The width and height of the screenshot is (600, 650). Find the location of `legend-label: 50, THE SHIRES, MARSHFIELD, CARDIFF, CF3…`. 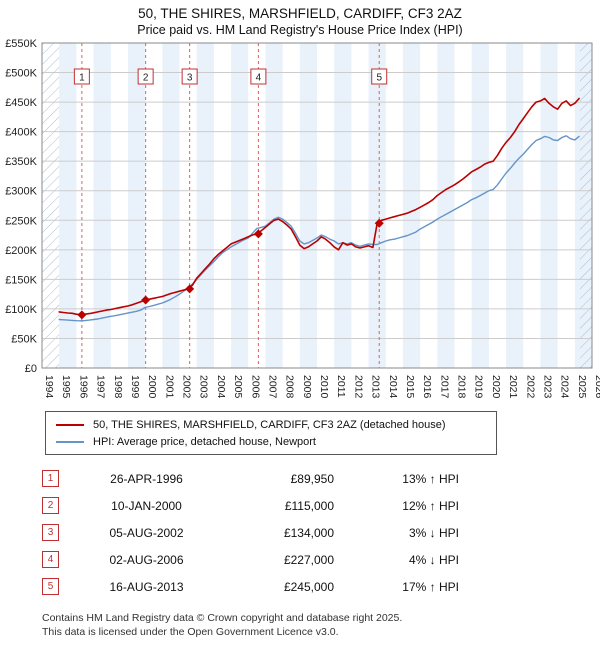

legend-label: 50, THE SHIRES, MARSHFIELD, CARDIFF, CF3… is located at coordinates (269, 424).